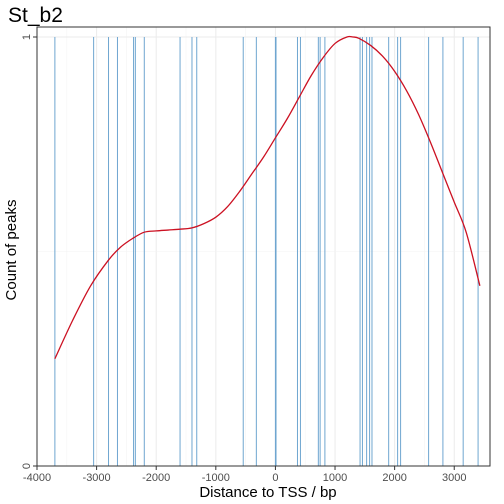  What do you see at coordinates (216, 478) in the screenshot?
I see `x-tick-label: -1000` at bounding box center [216, 478].